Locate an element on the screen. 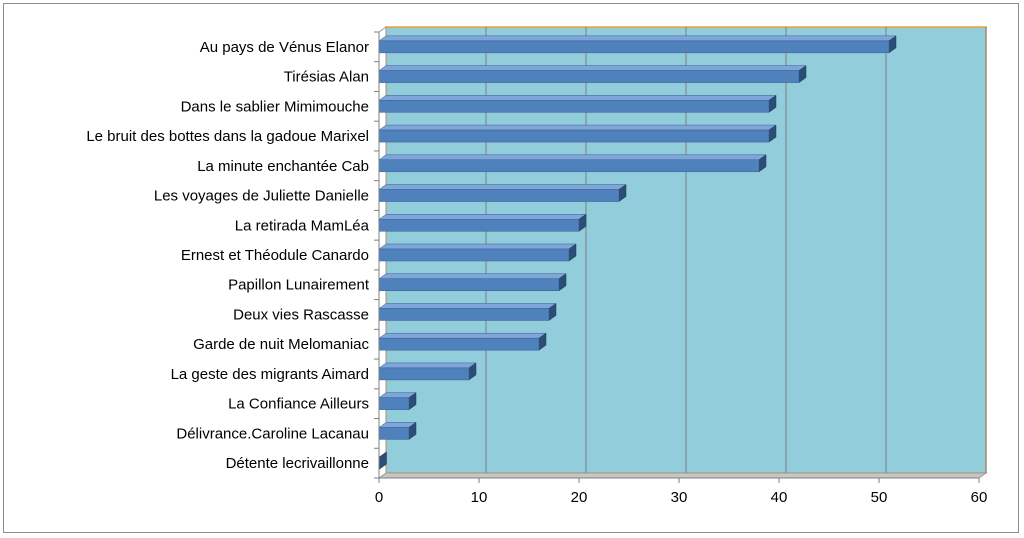 Image resolution: width=1024 pixels, height=538 pixels. category-label: Détente lecrivaillonne is located at coordinates (297, 463).